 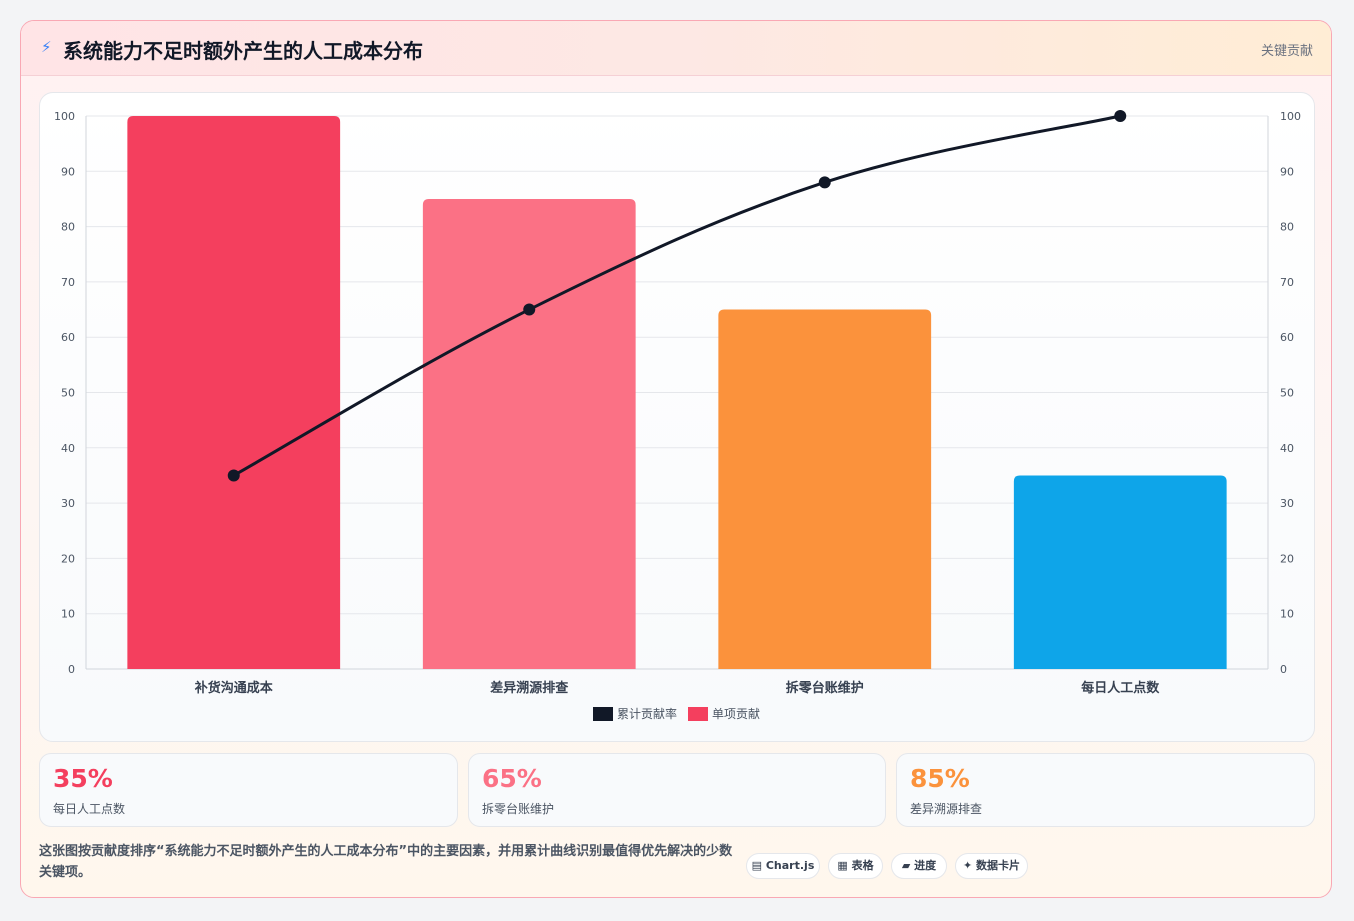 What do you see at coordinates (736, 713) in the screenshot?
I see `legend-label: 单项贡献` at bounding box center [736, 713].